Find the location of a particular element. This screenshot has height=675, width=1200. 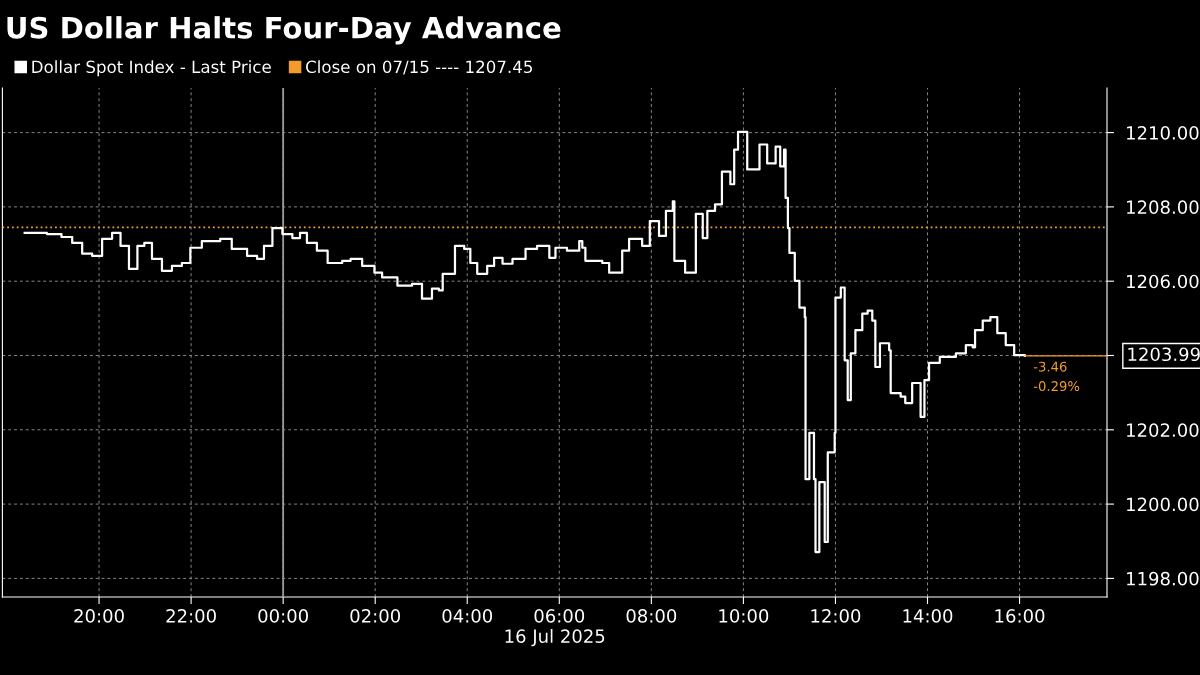

x-tick-label: 08:00 is located at coordinates (651, 616).